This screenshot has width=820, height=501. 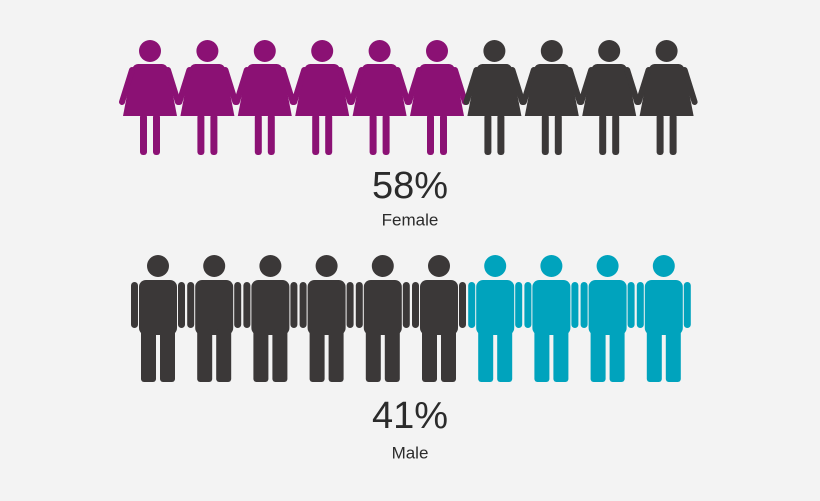 I want to click on series-label: Male, so click(x=410, y=452).